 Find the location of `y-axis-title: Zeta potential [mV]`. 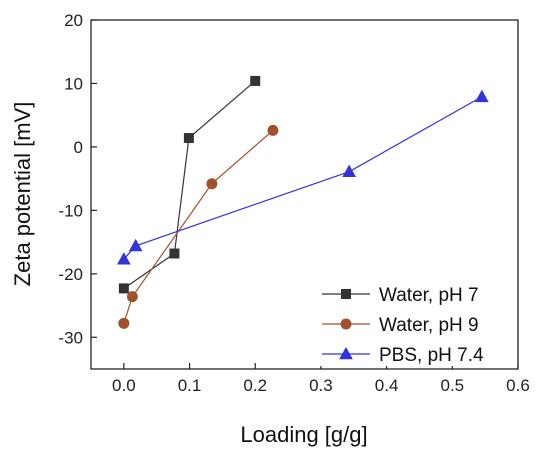

y-axis-title: Zeta potential [mV] is located at coordinates (22, 194).